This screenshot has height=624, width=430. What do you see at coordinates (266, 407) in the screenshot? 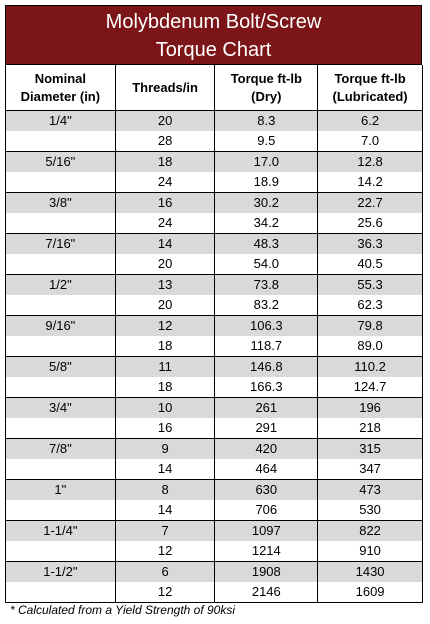
I see `table-cell: 261` at bounding box center [266, 407].